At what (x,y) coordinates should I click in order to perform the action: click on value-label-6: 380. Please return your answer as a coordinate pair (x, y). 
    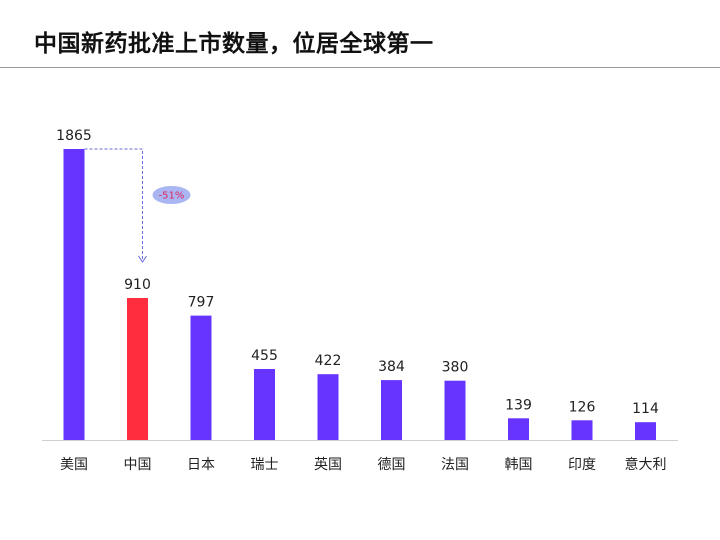
    Looking at the image, I should click on (455, 368).